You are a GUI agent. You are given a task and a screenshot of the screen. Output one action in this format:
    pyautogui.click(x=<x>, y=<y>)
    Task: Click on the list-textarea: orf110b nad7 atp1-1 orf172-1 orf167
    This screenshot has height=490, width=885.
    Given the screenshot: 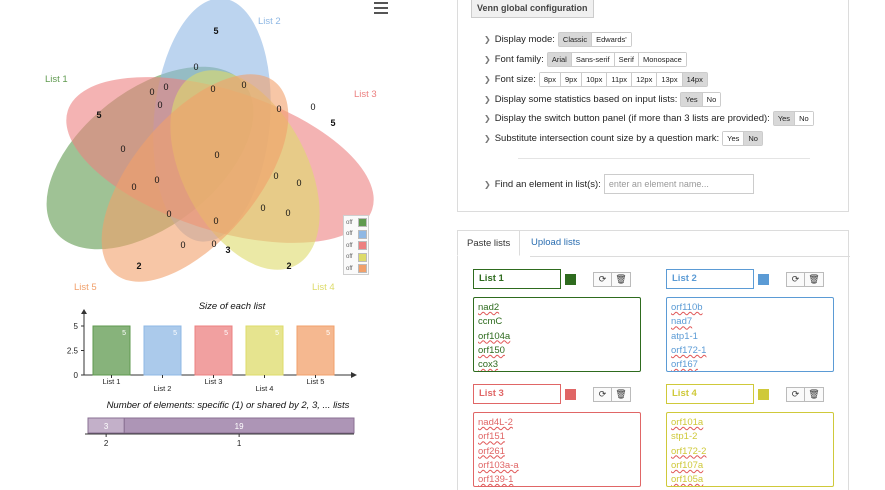 What is the action you would take?
    pyautogui.click(x=750, y=334)
    